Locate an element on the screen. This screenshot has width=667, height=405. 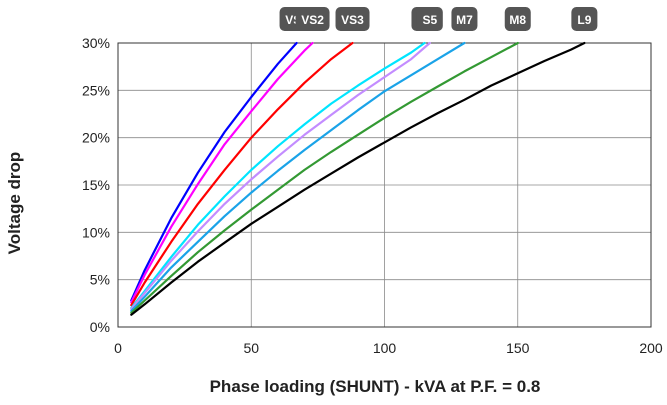
series-badge-vs3: VS3 is located at coordinates (352, 19).